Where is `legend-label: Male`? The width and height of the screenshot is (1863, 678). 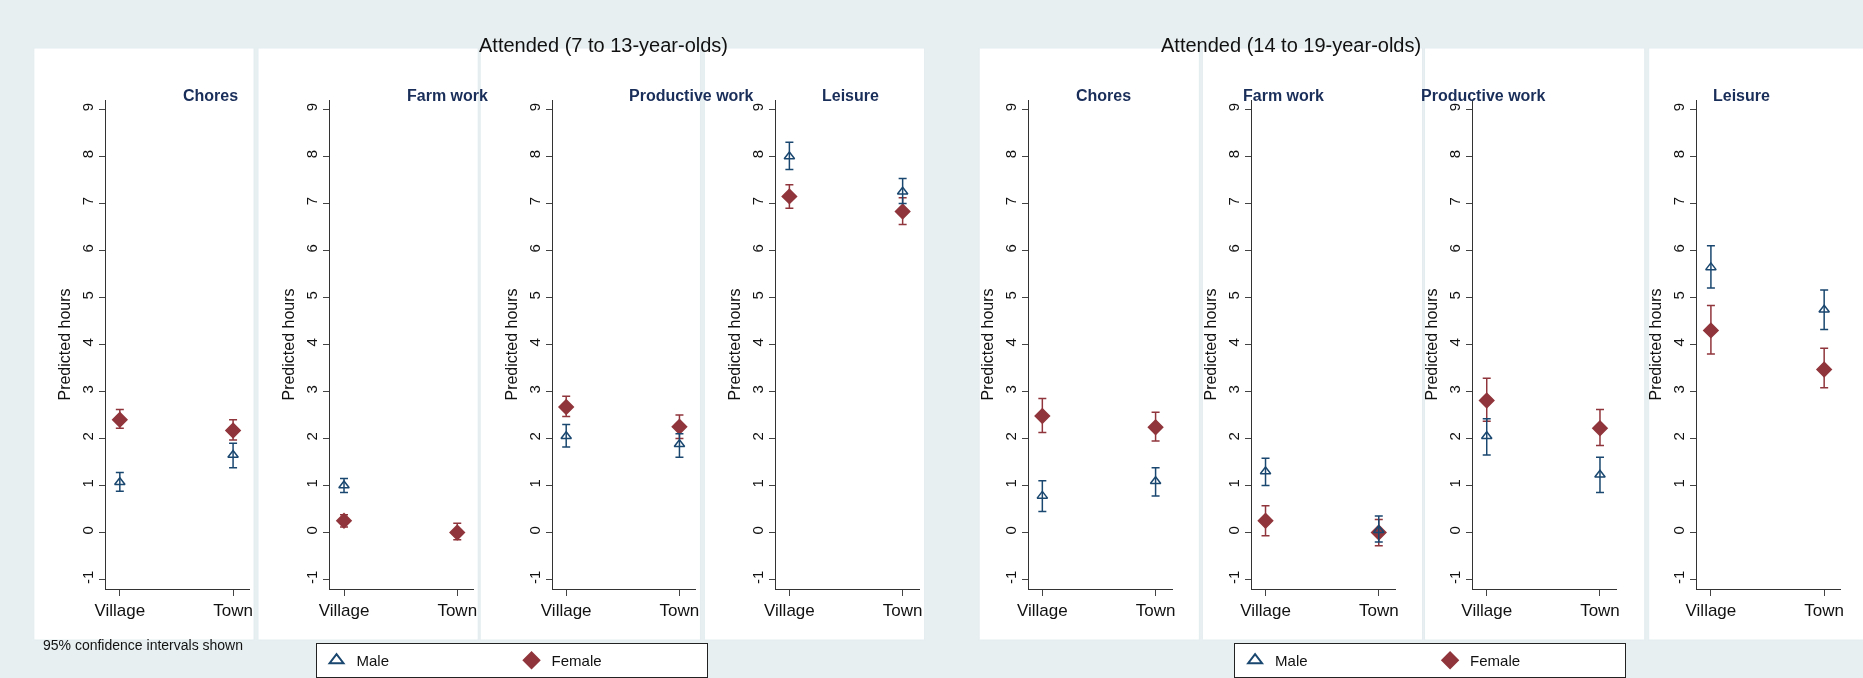 legend-label: Male is located at coordinates (1291, 661).